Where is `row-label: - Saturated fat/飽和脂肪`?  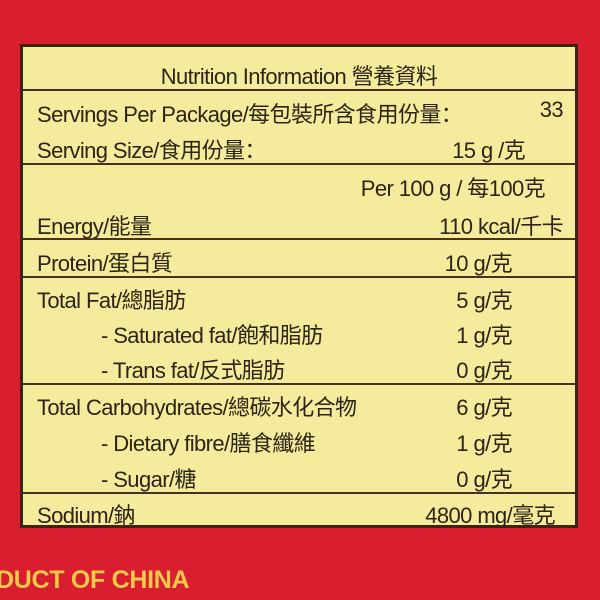 row-label: - Saturated fat/飽和脂肪 is located at coordinates (212, 335).